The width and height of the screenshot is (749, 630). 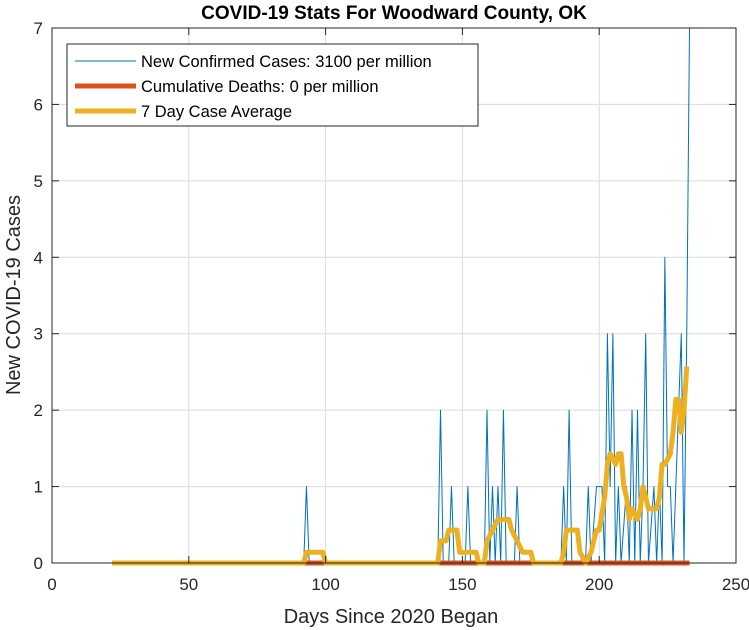 I want to click on y-tick-label: 2, so click(x=38, y=410).